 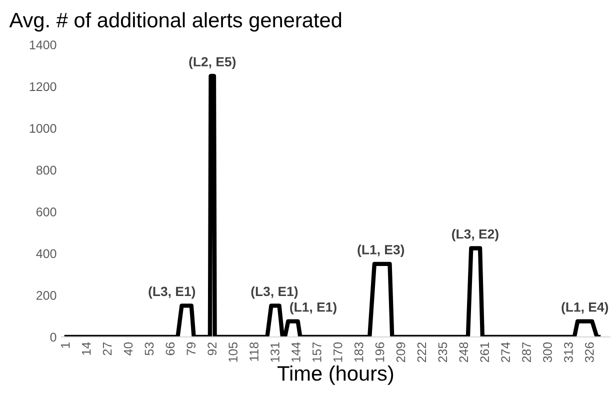 I want to click on y-tick-label: 1400, so click(x=43, y=45).